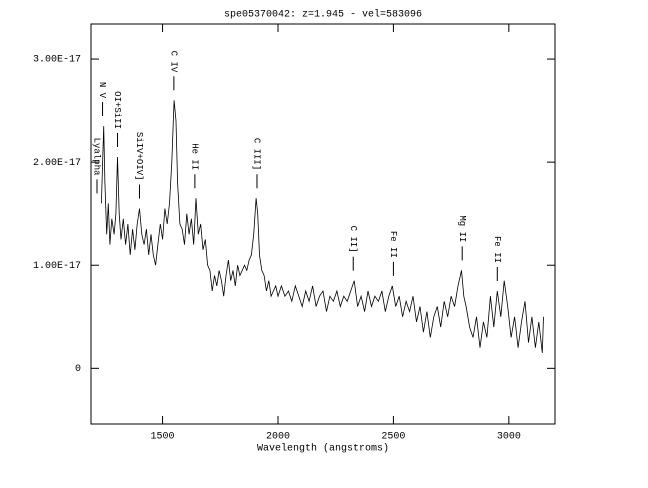 The height and width of the screenshot is (488, 648). I want to click on line-label: Lyalpha, so click(97, 157).